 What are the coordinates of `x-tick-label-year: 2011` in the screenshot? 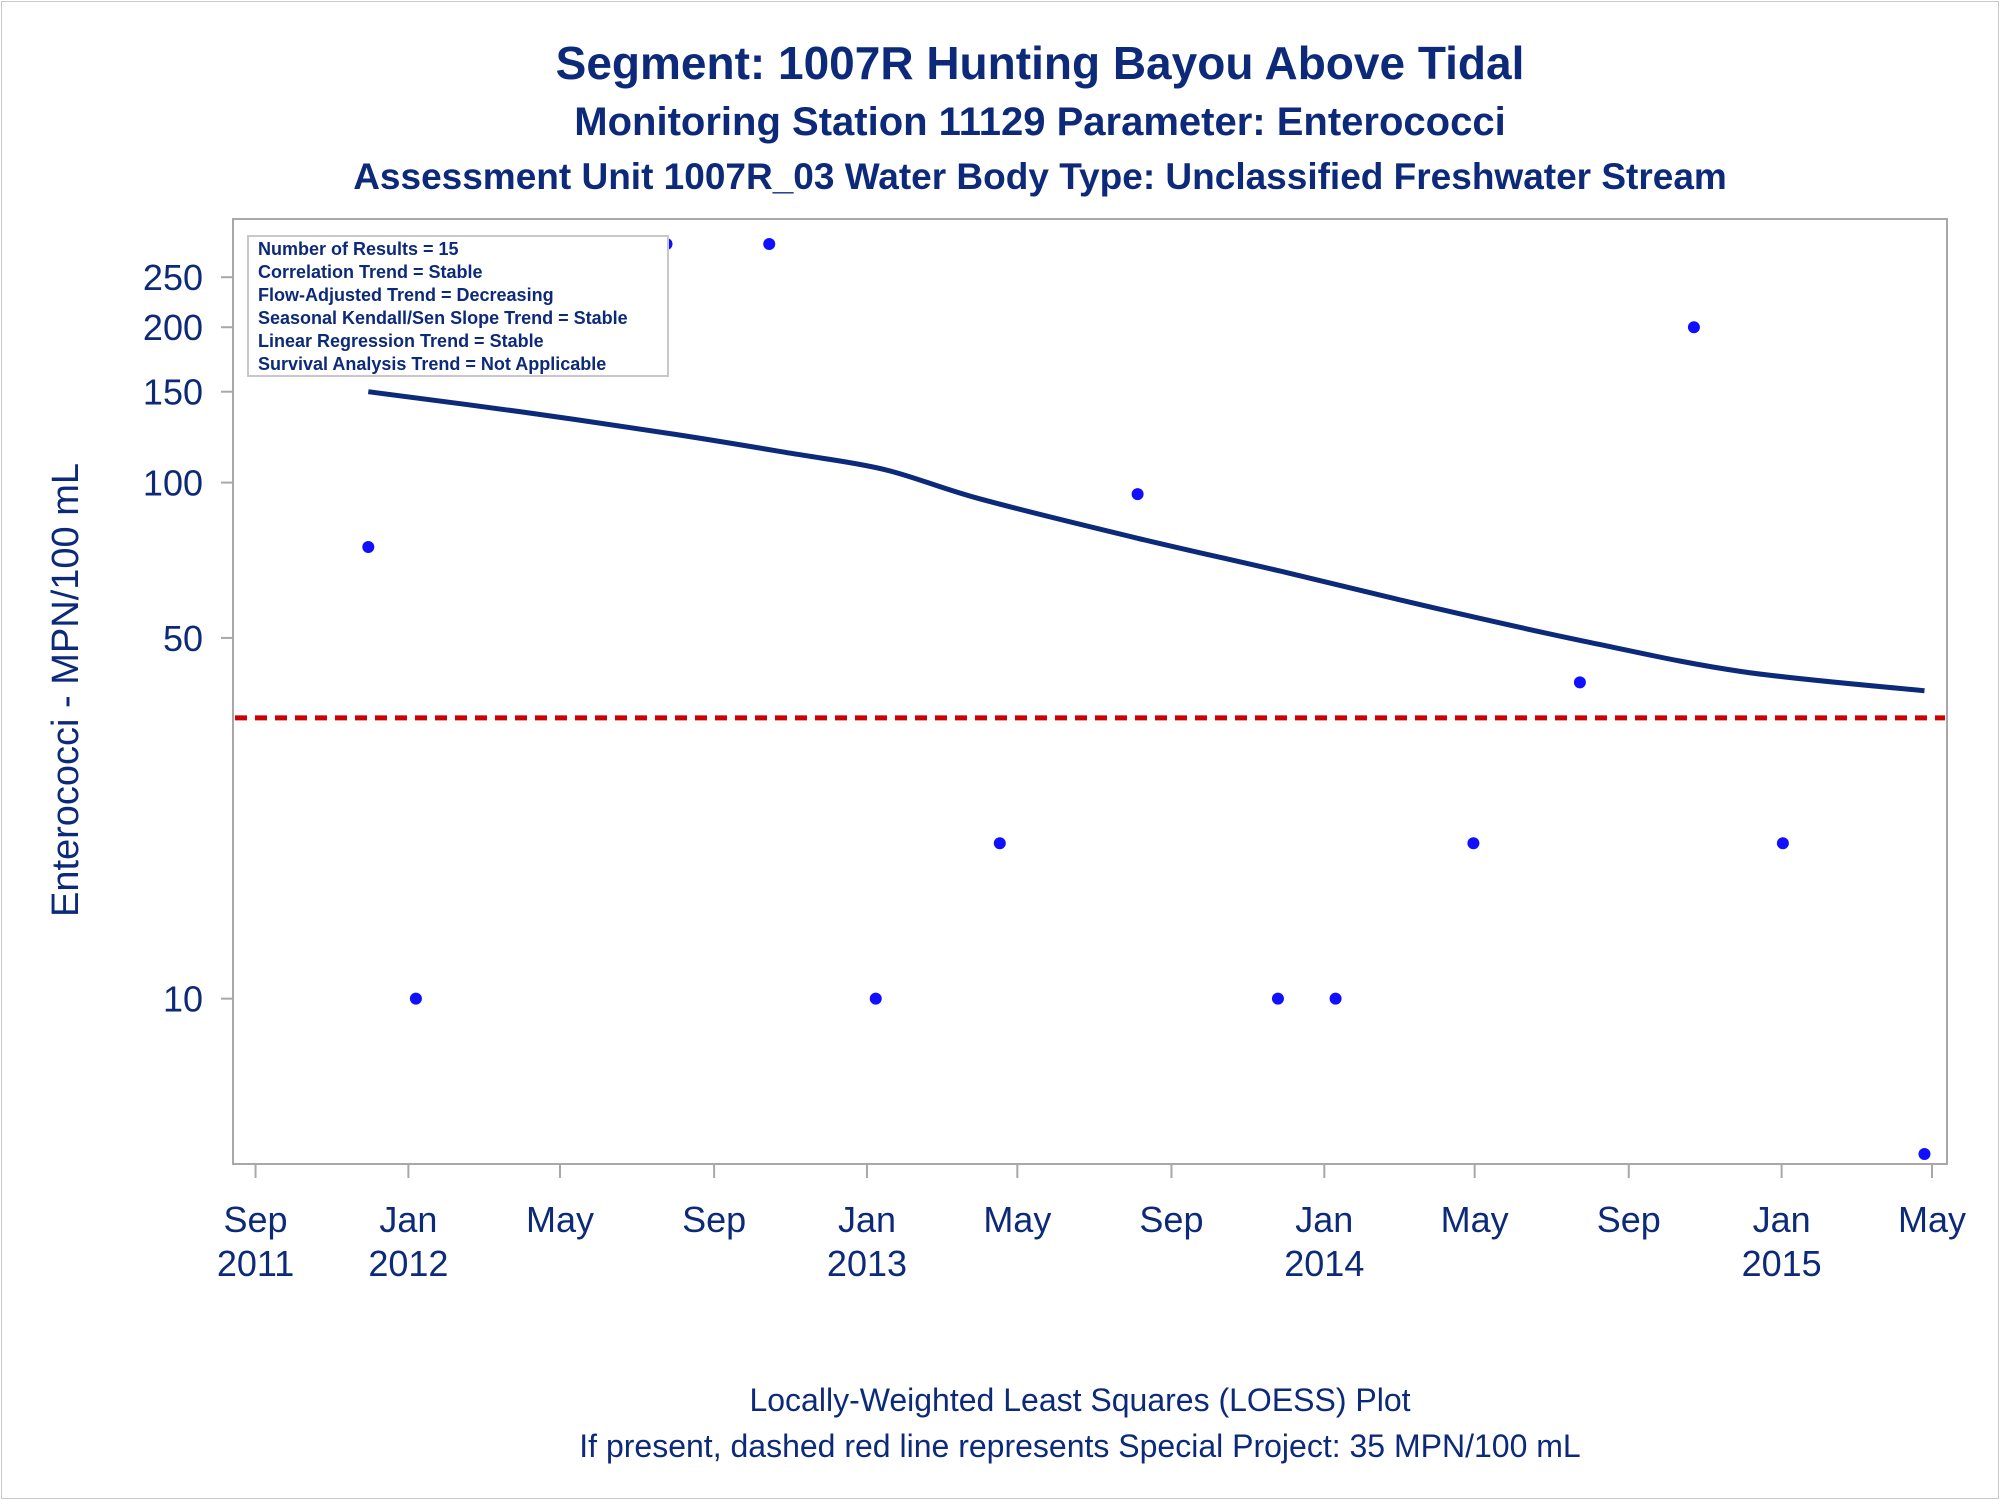 It's located at (255, 1263).